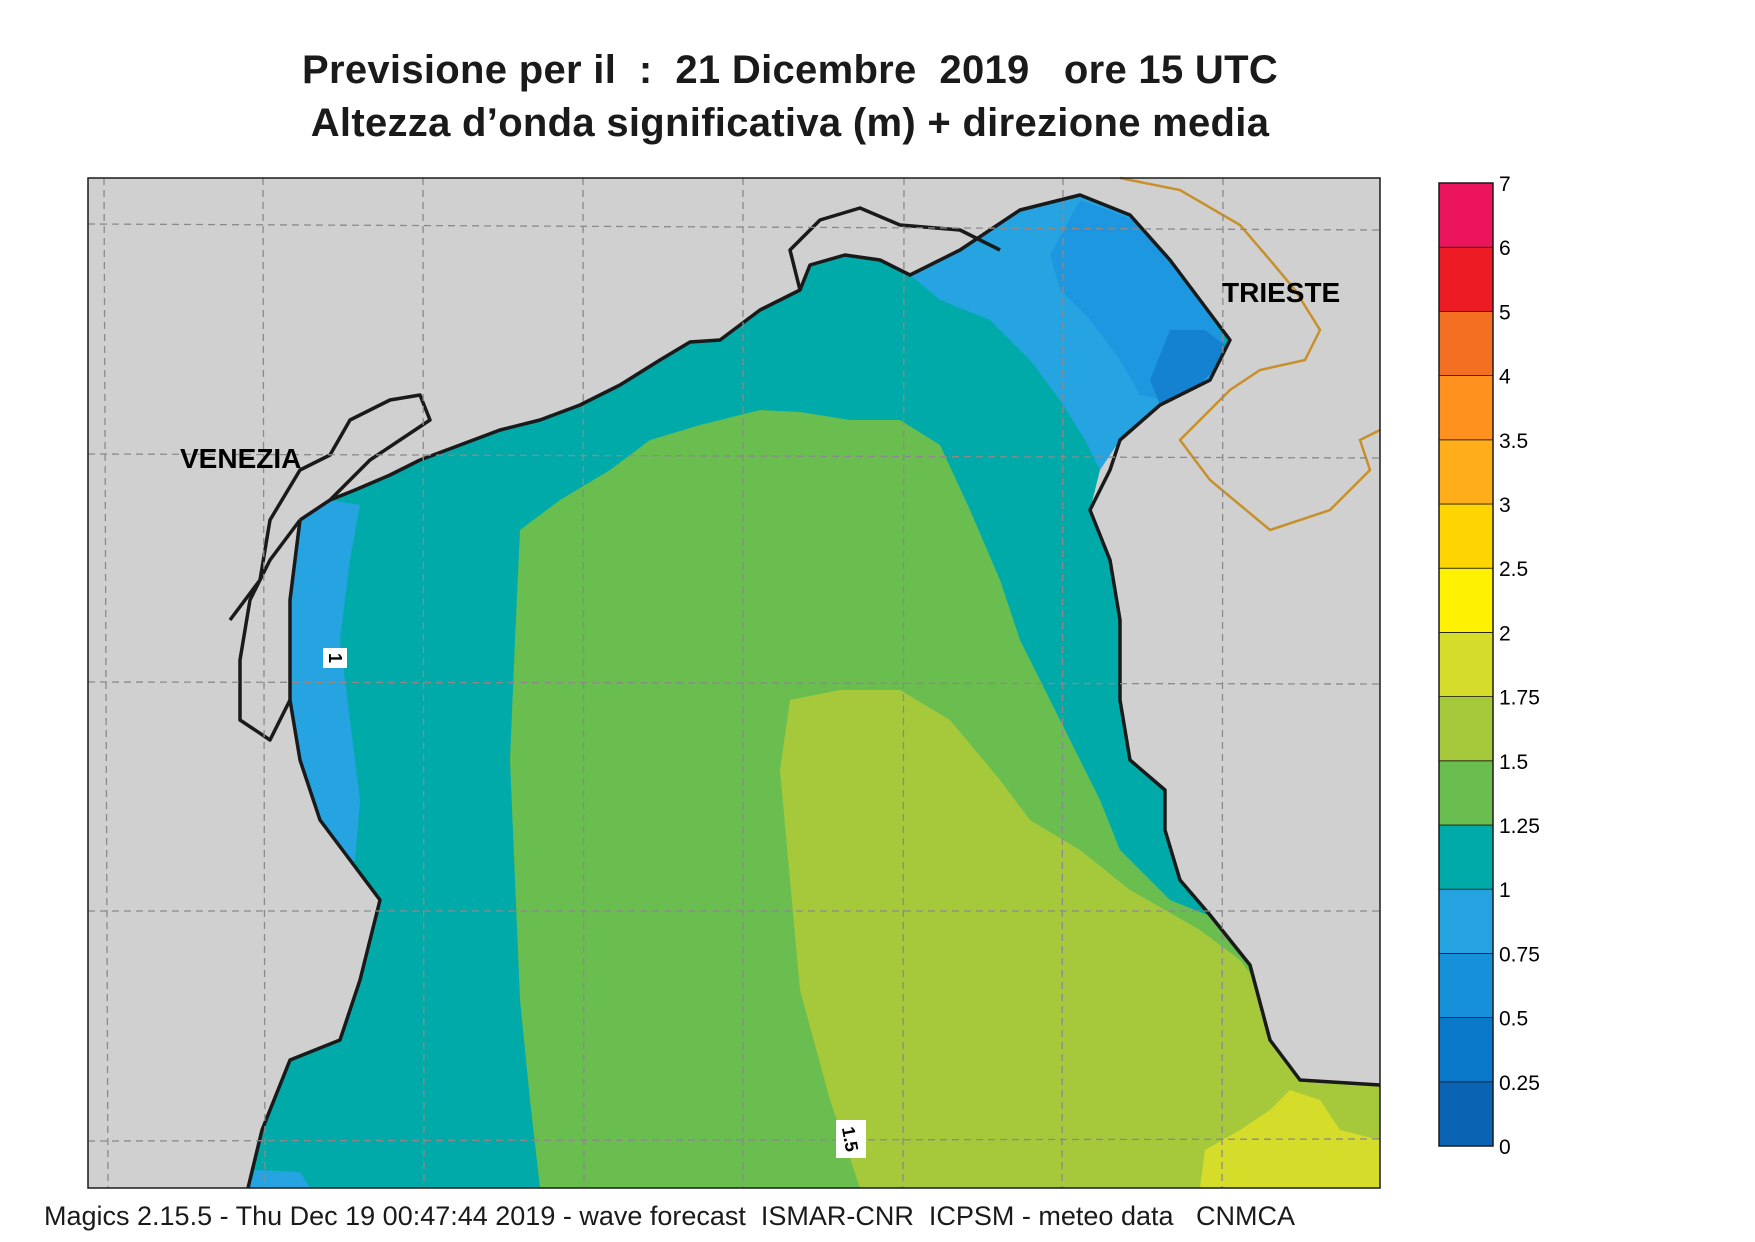 The width and height of the screenshot is (1755, 1242). I want to click on contour-label-1: 1, so click(335, 658).